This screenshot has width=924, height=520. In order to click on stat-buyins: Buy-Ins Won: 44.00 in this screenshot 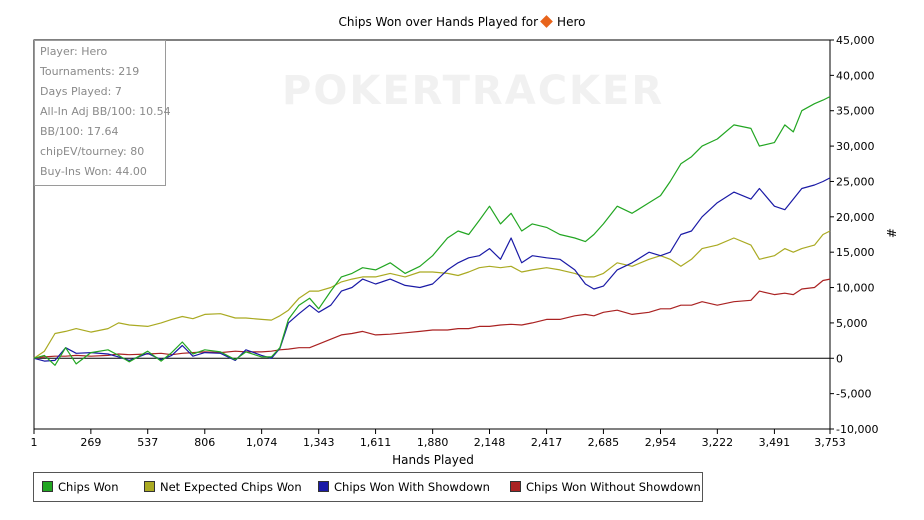, I will do `click(93, 171)`.